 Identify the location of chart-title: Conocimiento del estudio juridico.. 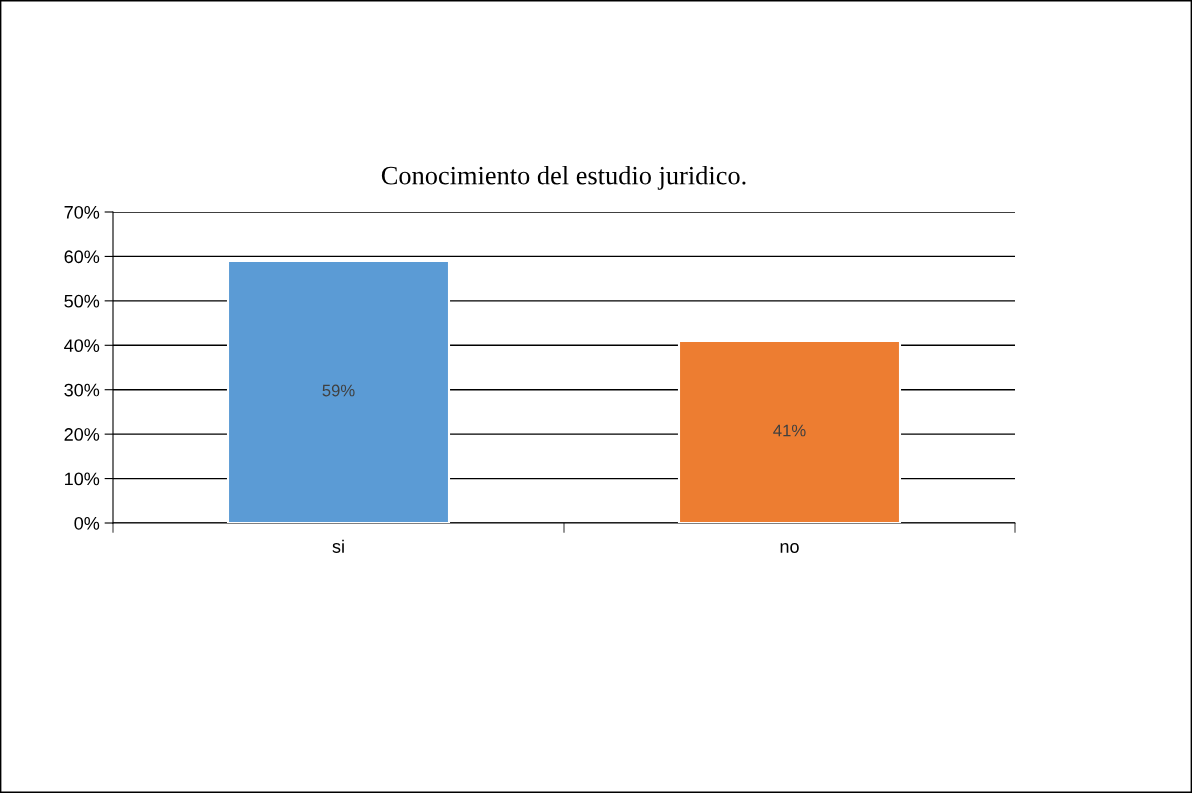
(563, 177).